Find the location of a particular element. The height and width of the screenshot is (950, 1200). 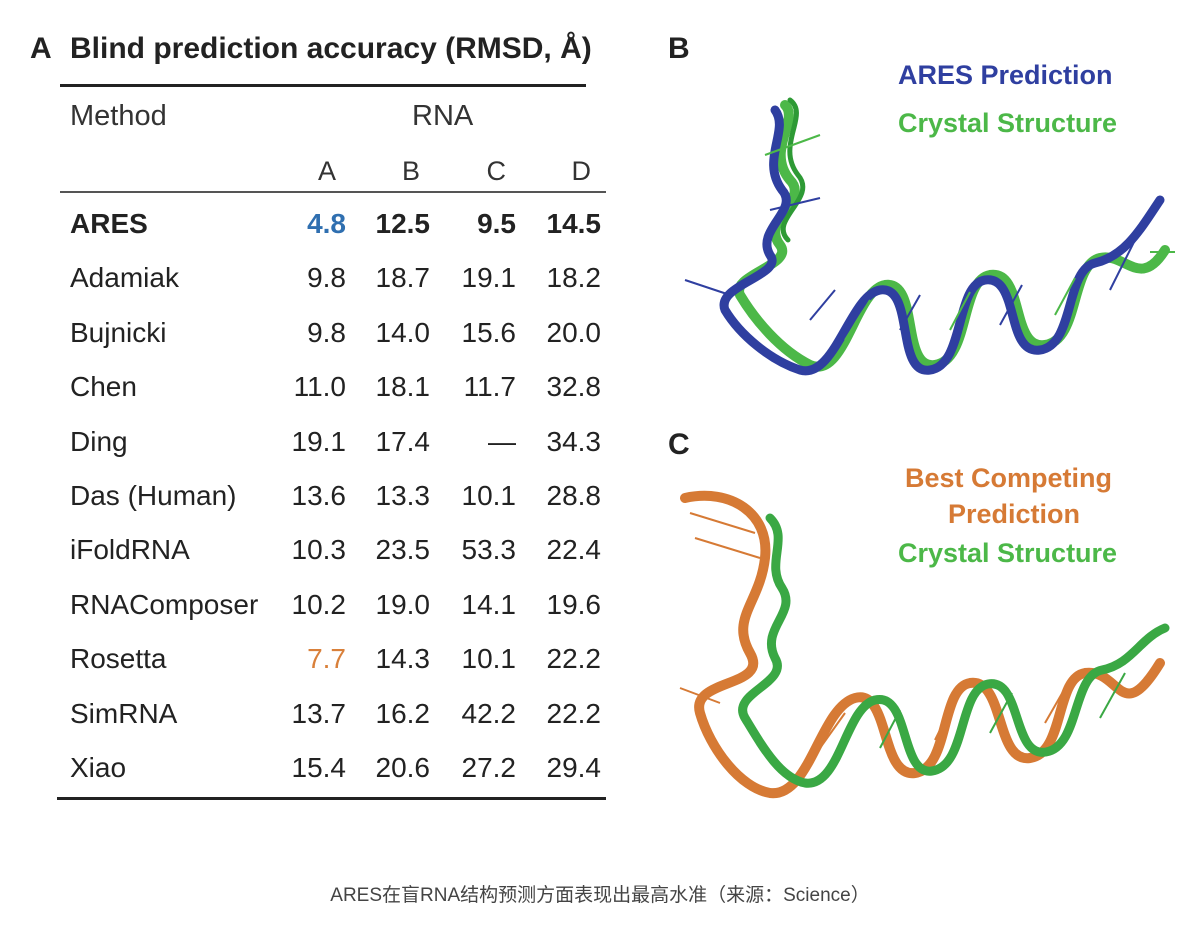

rmsd-value: 19.6 is located at coordinates (574, 604).